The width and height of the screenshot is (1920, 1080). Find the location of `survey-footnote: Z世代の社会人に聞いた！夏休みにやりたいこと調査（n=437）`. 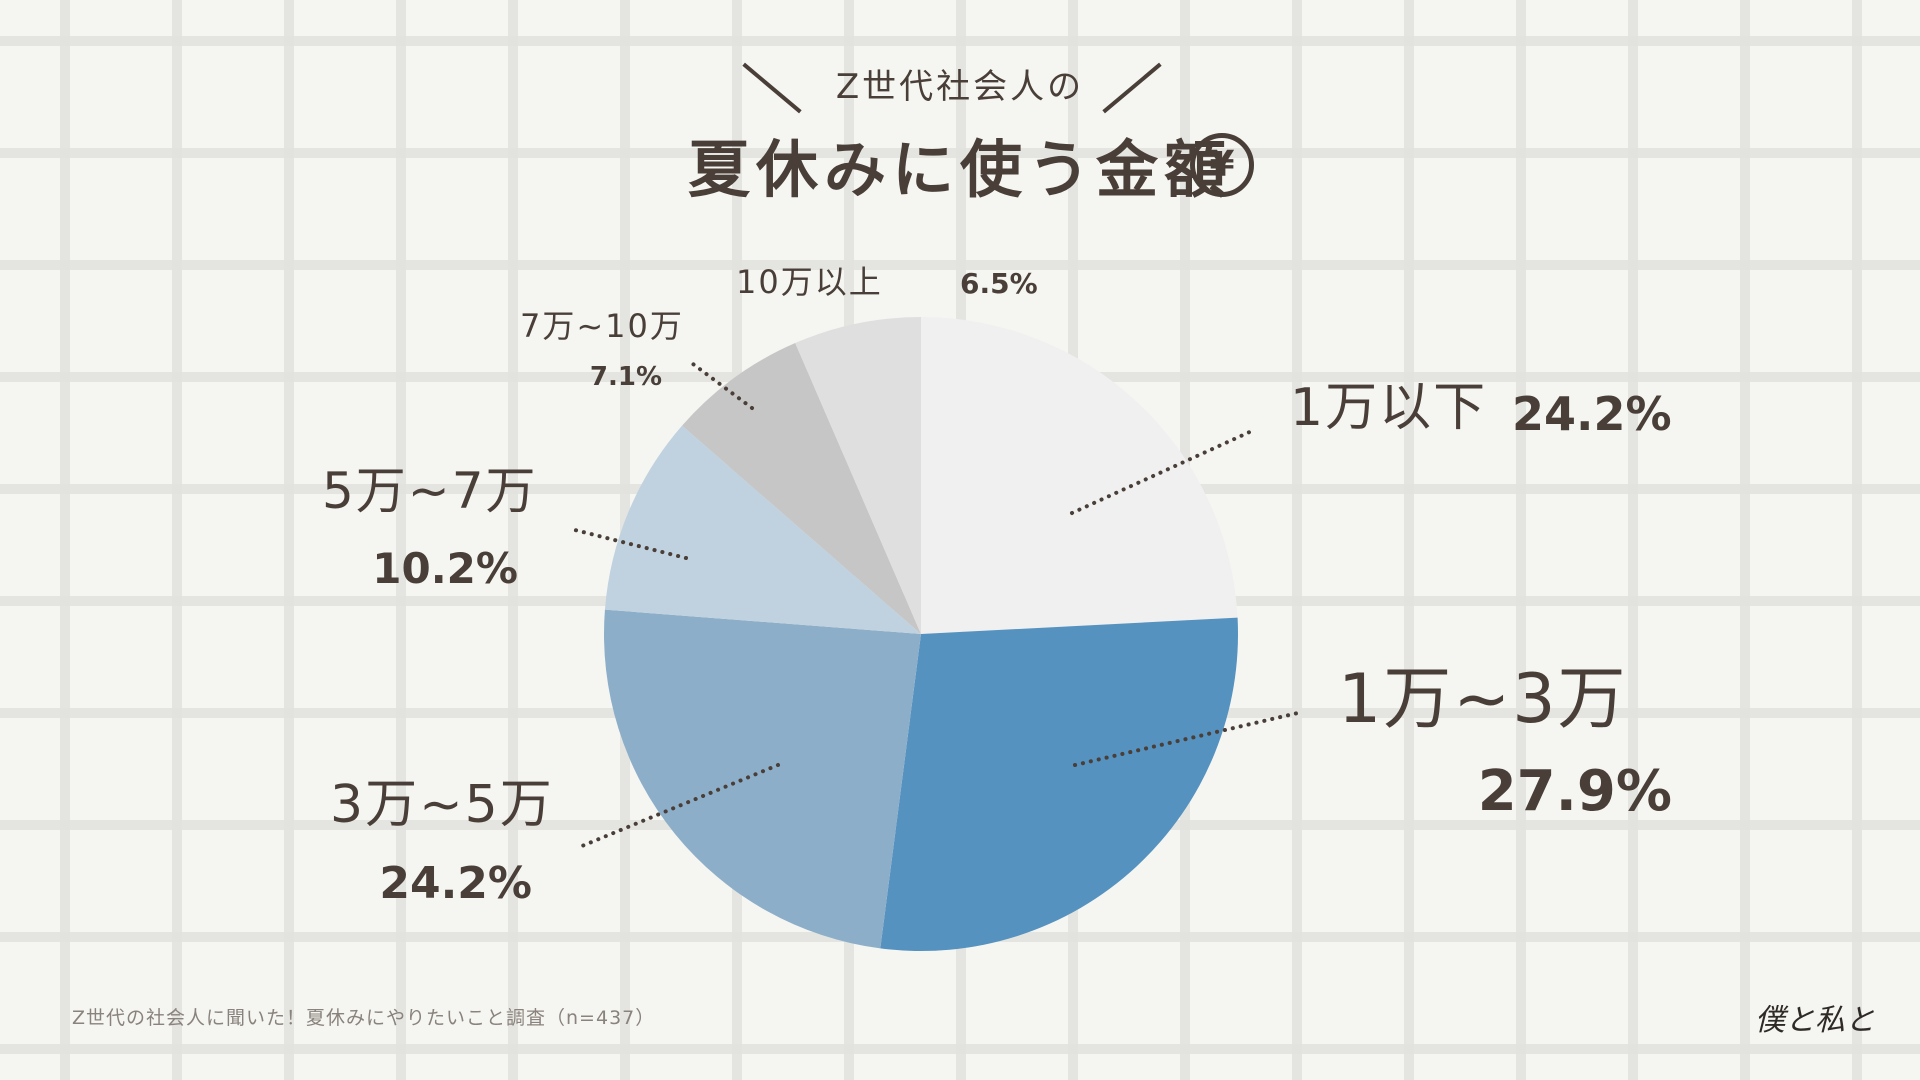

survey-footnote: Z世代の社会人に聞いた！夏休みにやりたいこと調査（n=437） is located at coordinates (364, 1018).